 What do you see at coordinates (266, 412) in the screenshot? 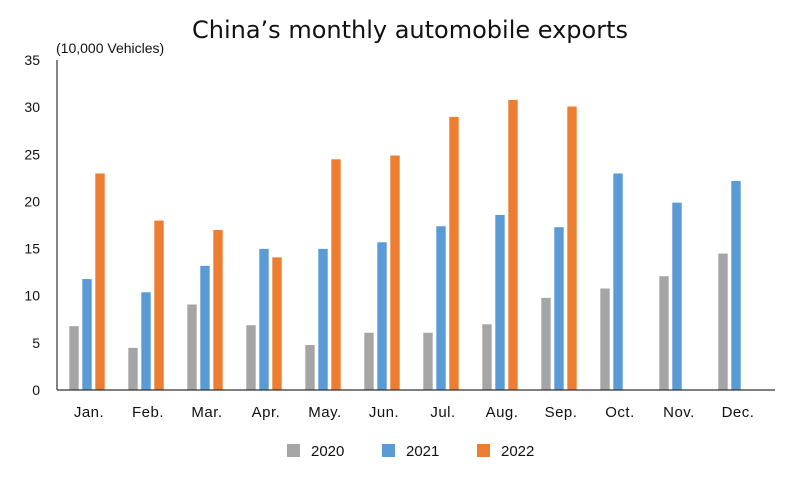
I see `x-tick-label: Apr.` at bounding box center [266, 412].